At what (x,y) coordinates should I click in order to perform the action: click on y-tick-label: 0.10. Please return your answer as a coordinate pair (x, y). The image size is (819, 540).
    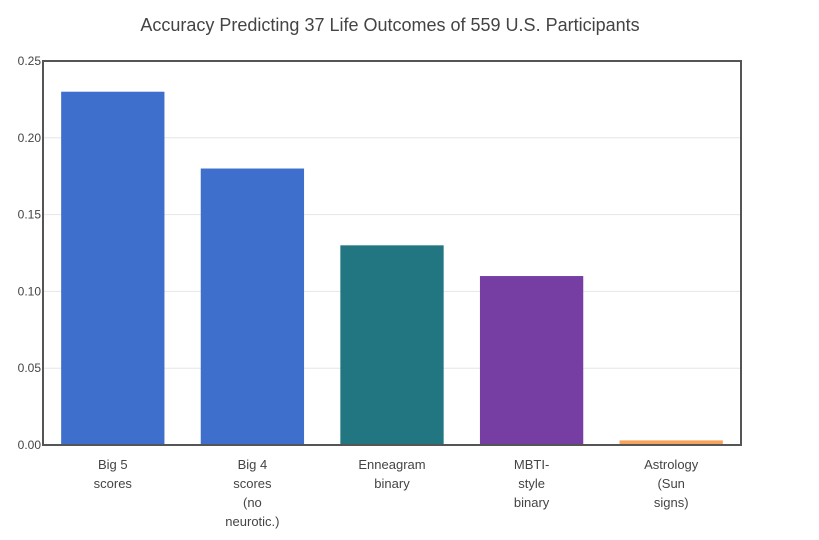
    Looking at the image, I should click on (30, 291).